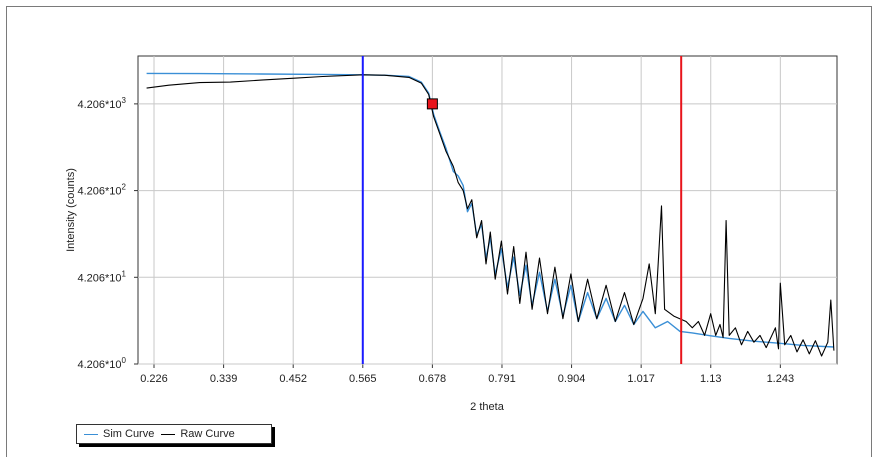  Describe the element at coordinates (102, 190) in the screenshot. I see `y-tick-label: 4.206*102` at that location.